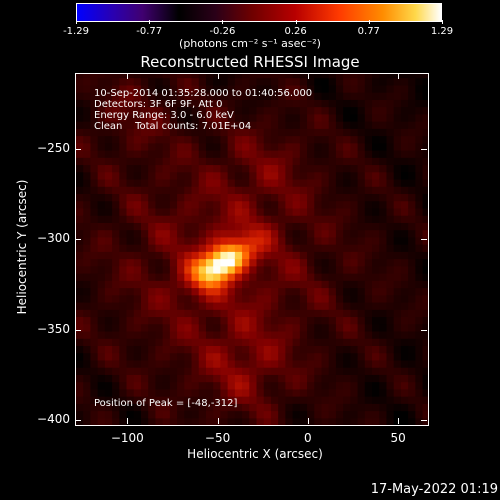  Describe the element at coordinates (218, 76) in the screenshot. I see `x-tick-mark-top` at that location.